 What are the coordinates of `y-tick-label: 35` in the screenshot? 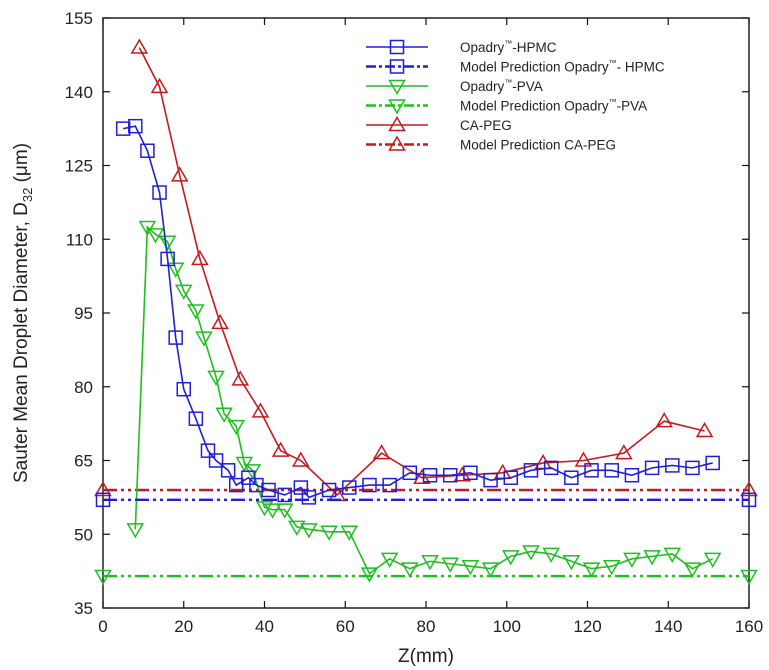 It's located at (83, 608).